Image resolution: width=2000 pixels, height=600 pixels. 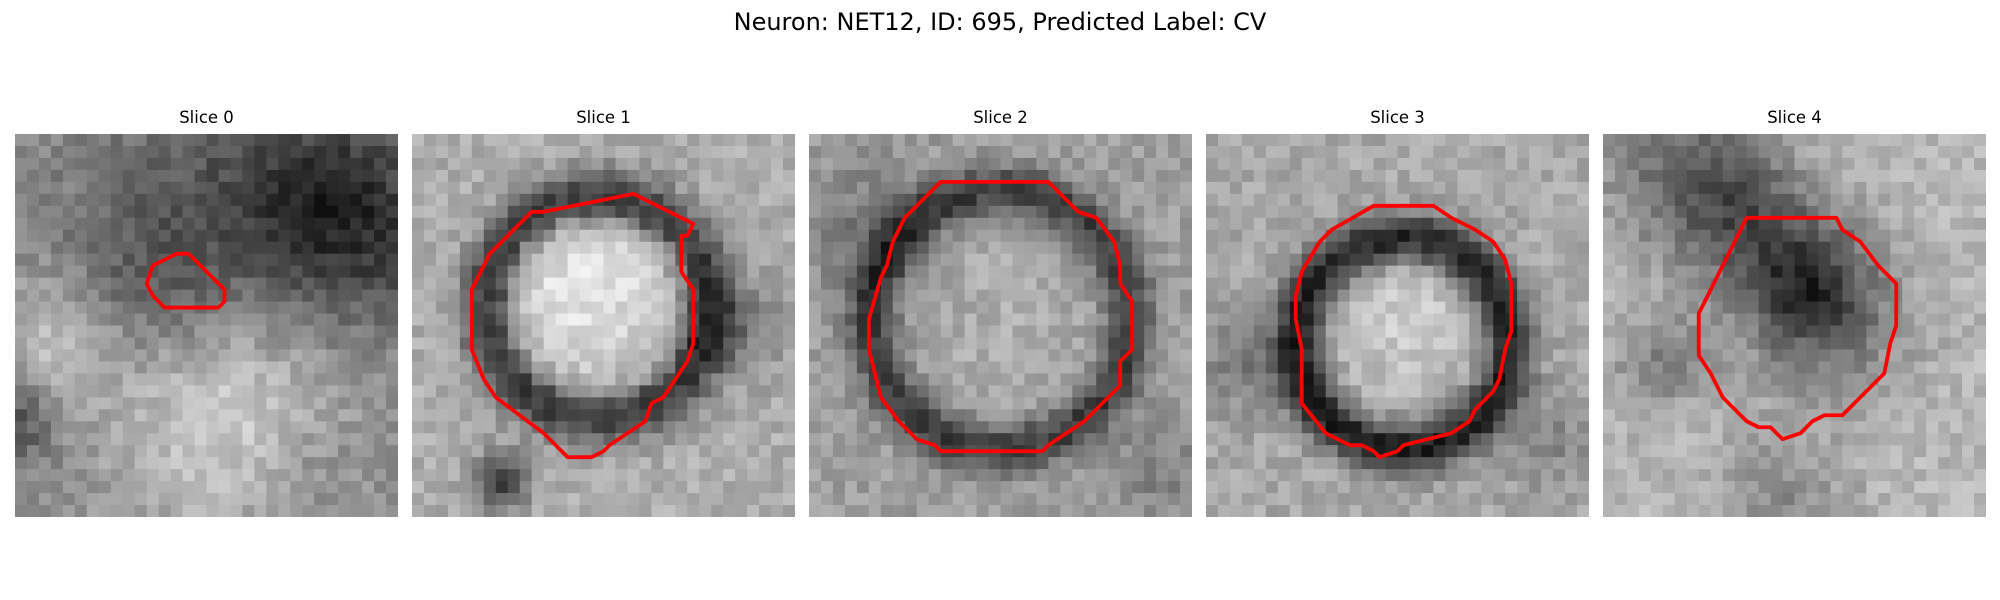 I want to click on slice-panel-4: Slice 4, so click(x=1794, y=312).